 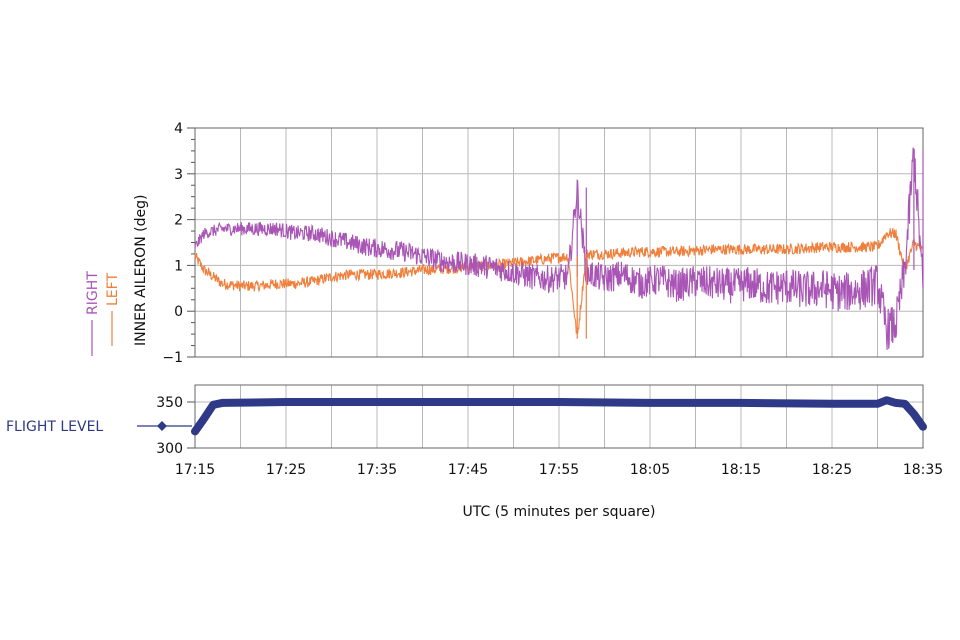 What do you see at coordinates (377, 470) in the screenshot?
I see `x-tick-label: 17:35` at bounding box center [377, 470].